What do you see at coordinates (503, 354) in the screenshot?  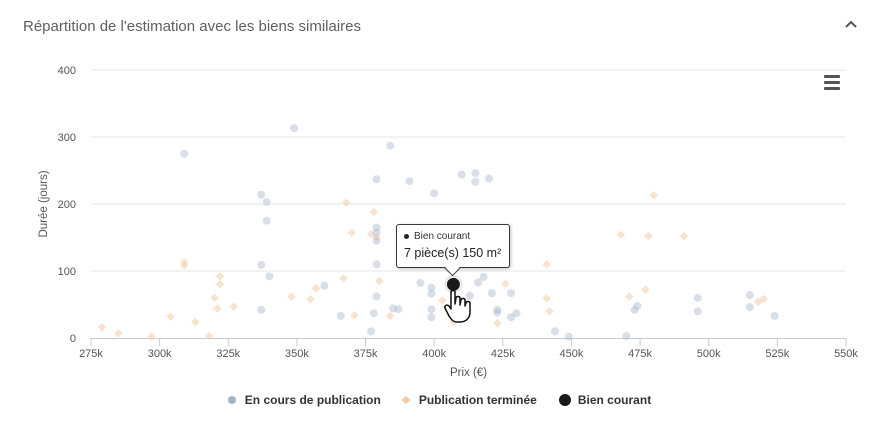 I see `x-tick-label: 425k` at bounding box center [503, 354].